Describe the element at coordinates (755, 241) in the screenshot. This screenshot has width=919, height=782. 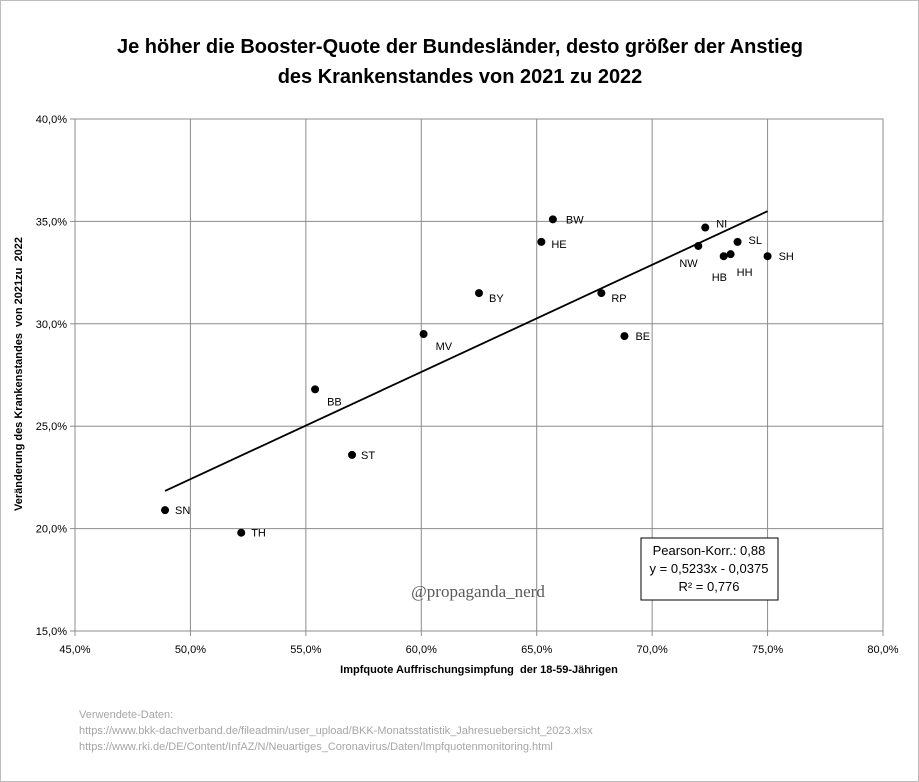
I see `data-label-sl: SL` at that location.